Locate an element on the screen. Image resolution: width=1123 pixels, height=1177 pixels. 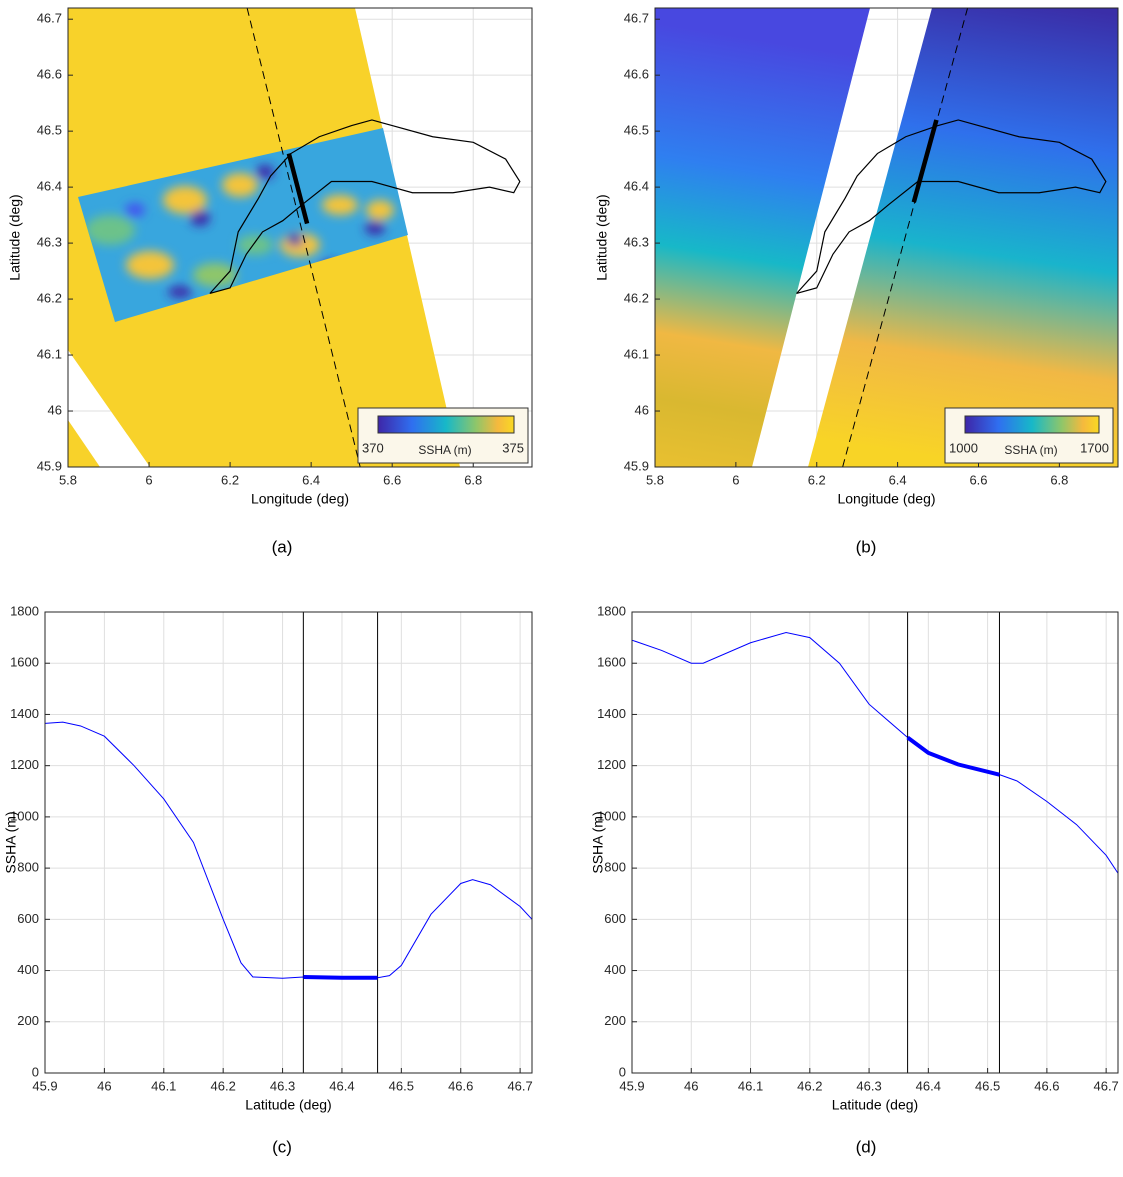
caption: (c) is located at coordinates (282, 1146).